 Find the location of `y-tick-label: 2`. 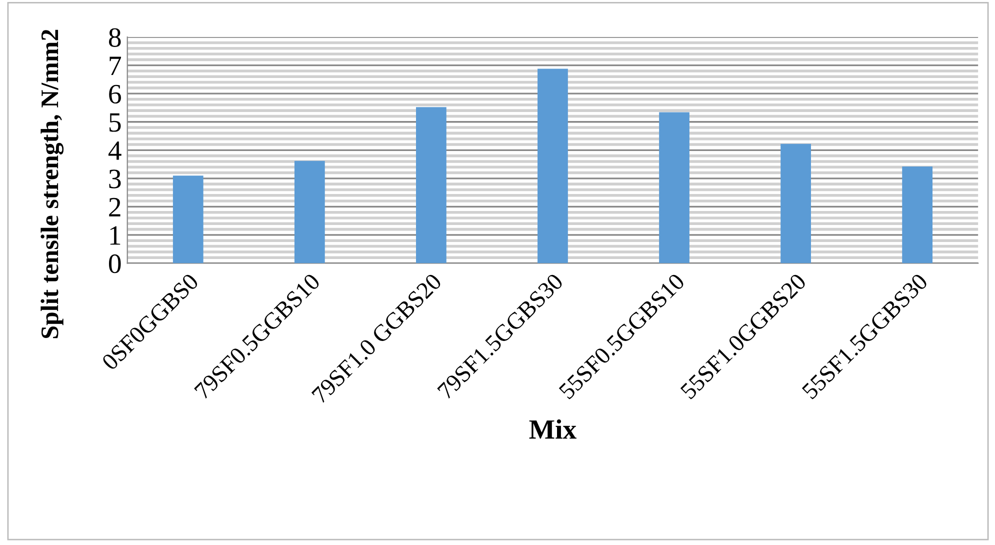

y-tick-label: 2 is located at coordinates (114, 207).